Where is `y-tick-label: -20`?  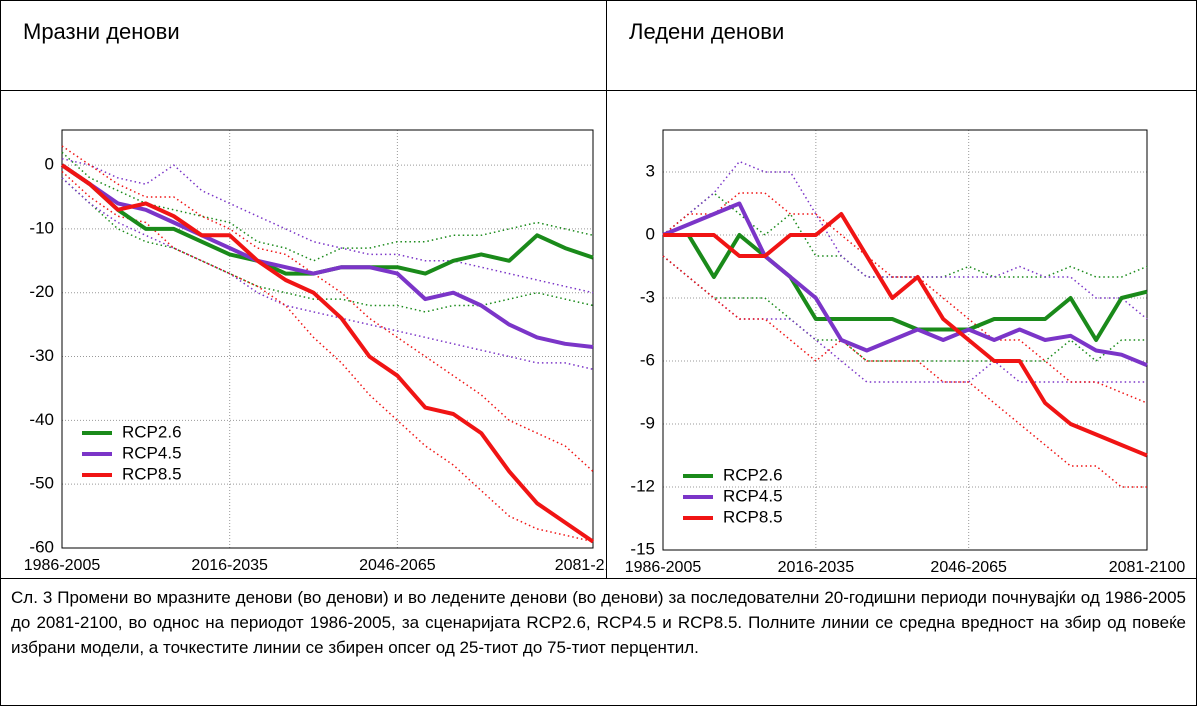
y-tick-label: -20 is located at coordinates (41, 291).